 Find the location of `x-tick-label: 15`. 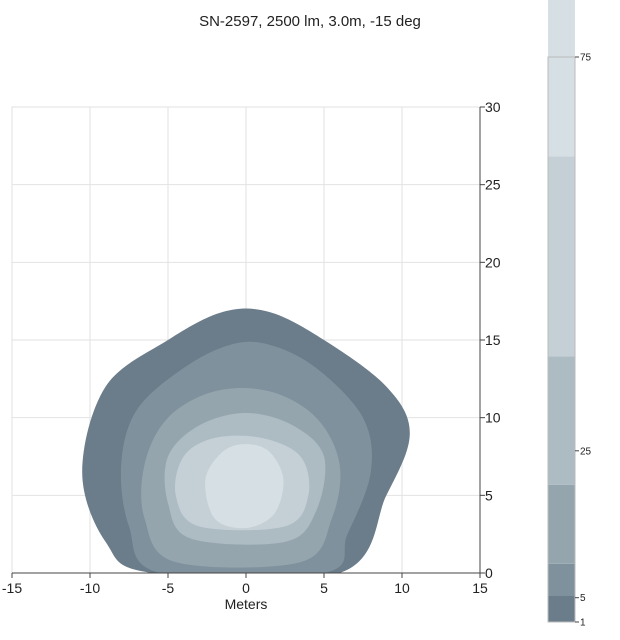

x-tick-label: 15 is located at coordinates (480, 588).